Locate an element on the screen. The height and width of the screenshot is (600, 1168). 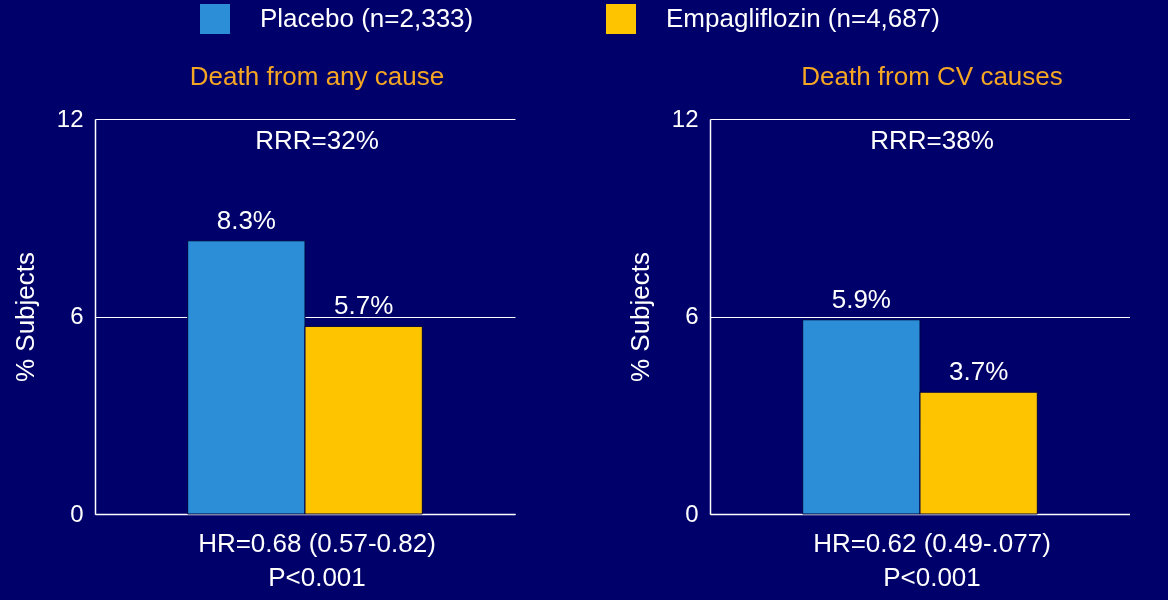
text: HR=0.68 (0.57-0.82) is located at coordinates (317, 543).